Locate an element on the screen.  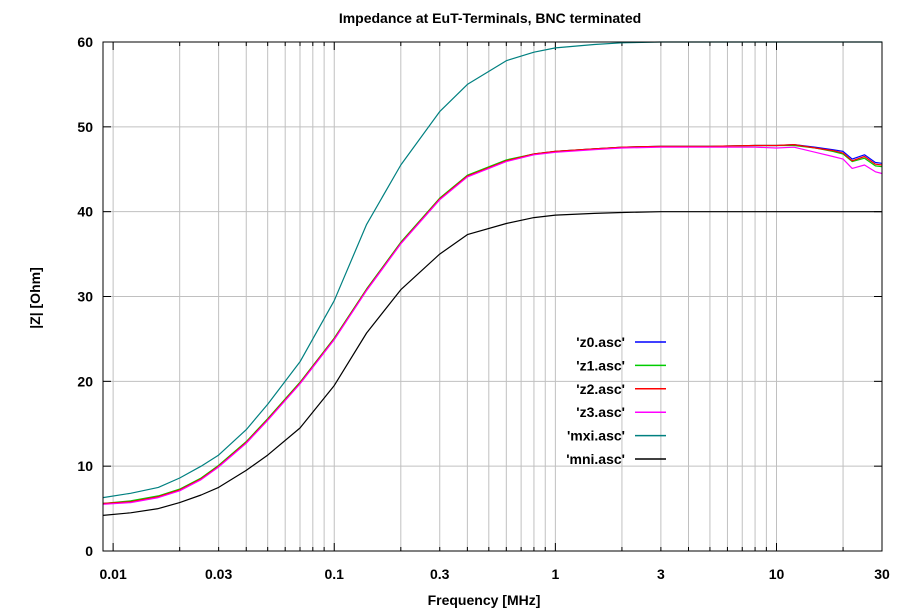
y-tick-label: 10 is located at coordinates (85, 466).